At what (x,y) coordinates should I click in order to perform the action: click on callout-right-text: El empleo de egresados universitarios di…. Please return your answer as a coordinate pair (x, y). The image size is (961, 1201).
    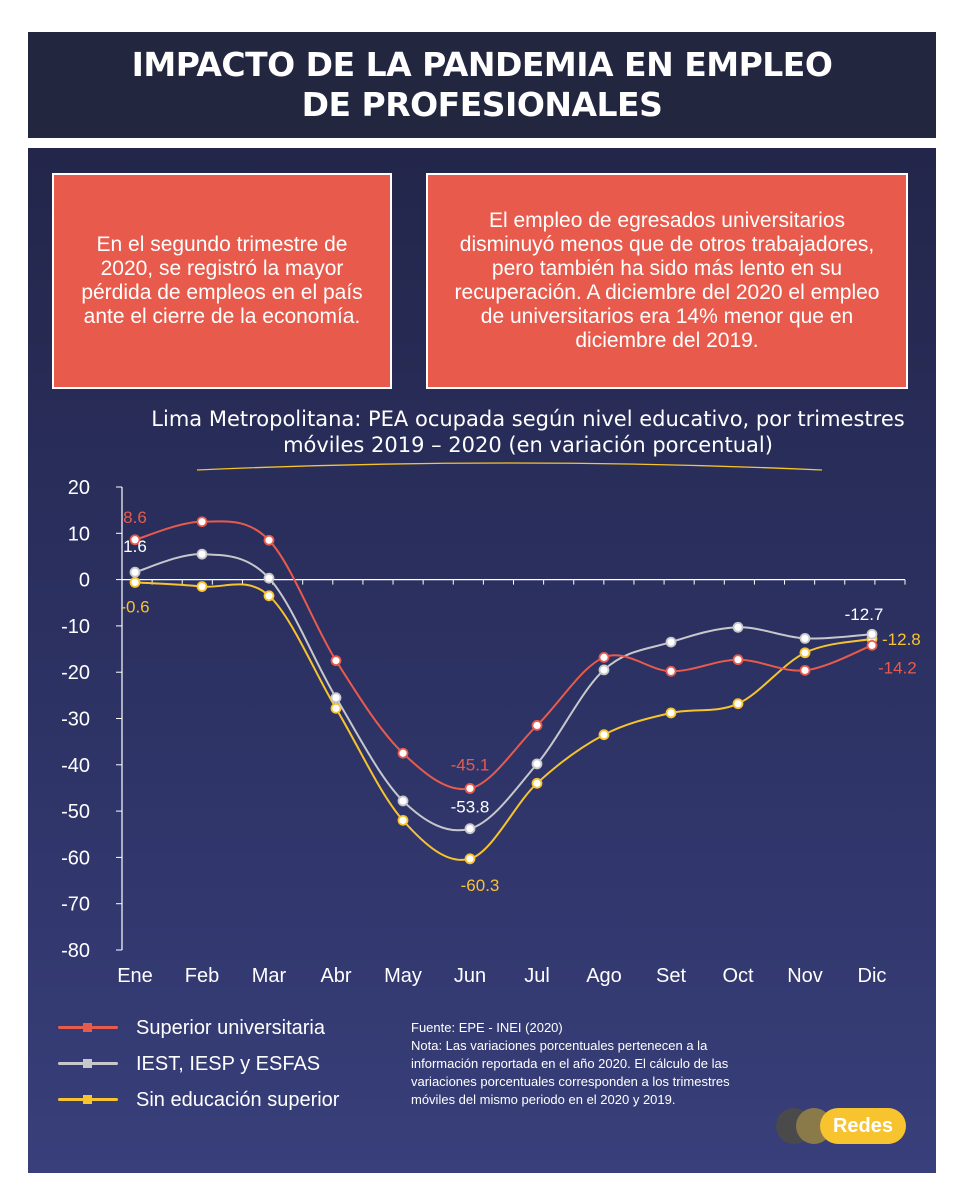
    Looking at the image, I should click on (667, 280).